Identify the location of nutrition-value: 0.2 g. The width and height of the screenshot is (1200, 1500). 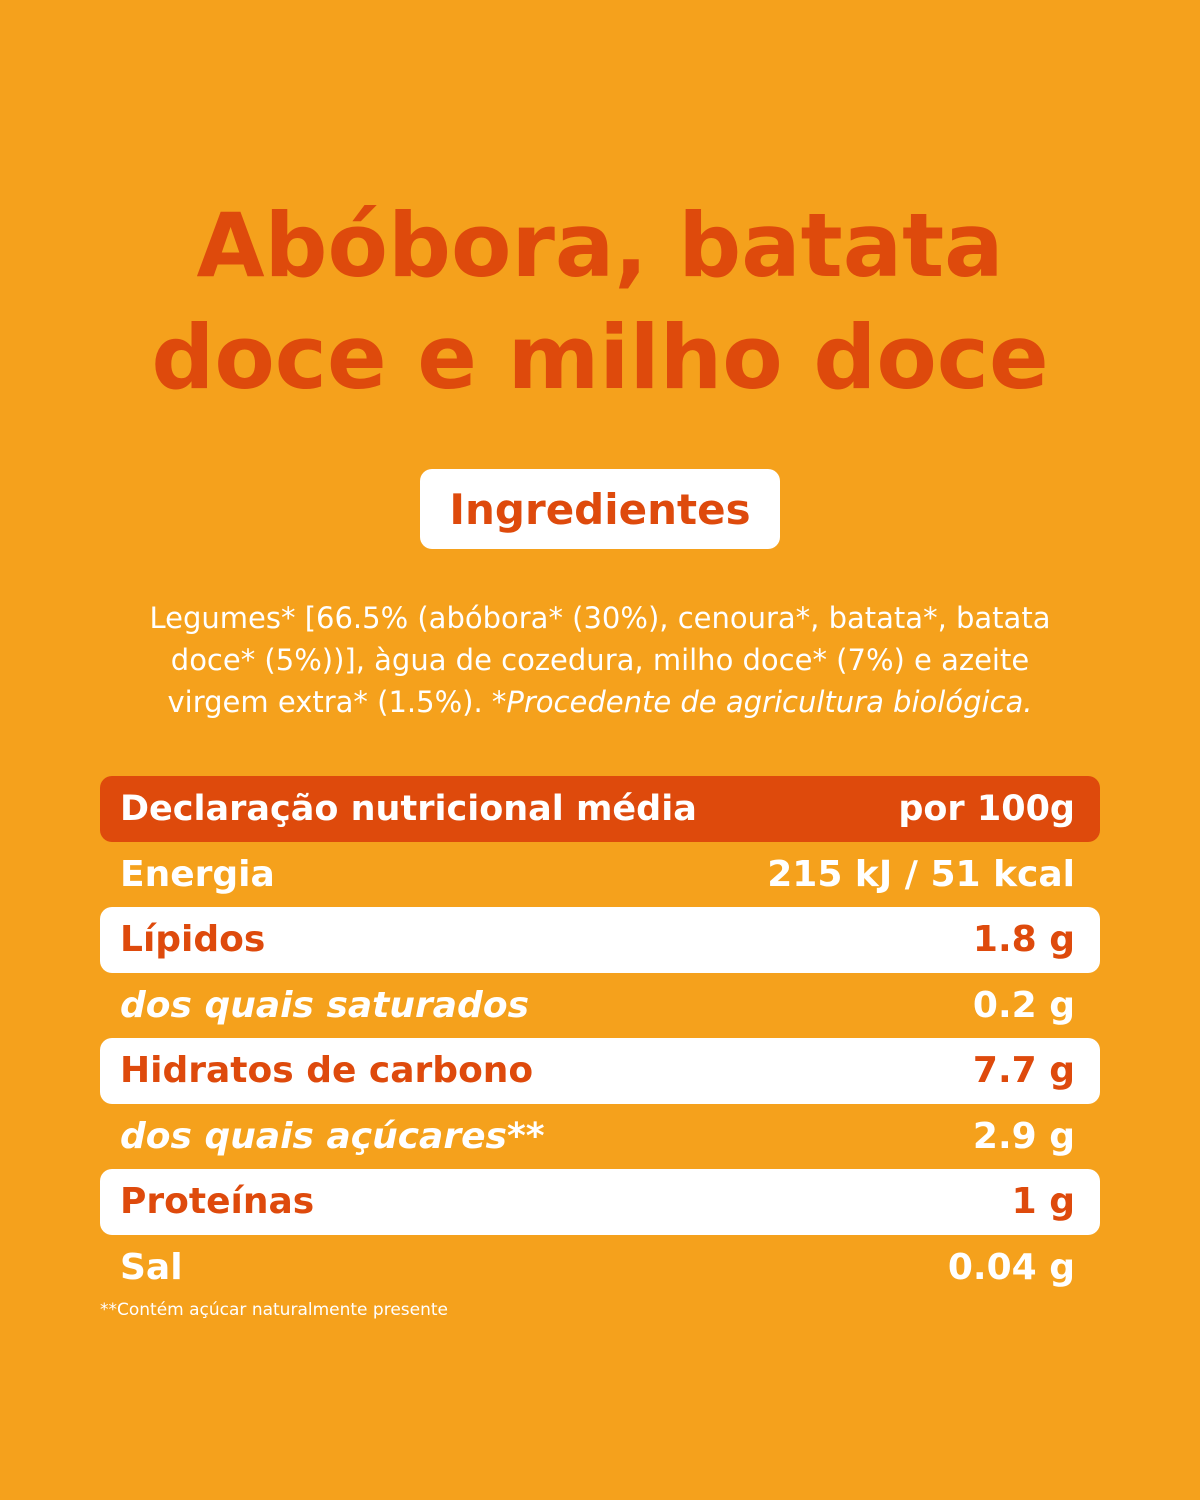
(1023, 1005).